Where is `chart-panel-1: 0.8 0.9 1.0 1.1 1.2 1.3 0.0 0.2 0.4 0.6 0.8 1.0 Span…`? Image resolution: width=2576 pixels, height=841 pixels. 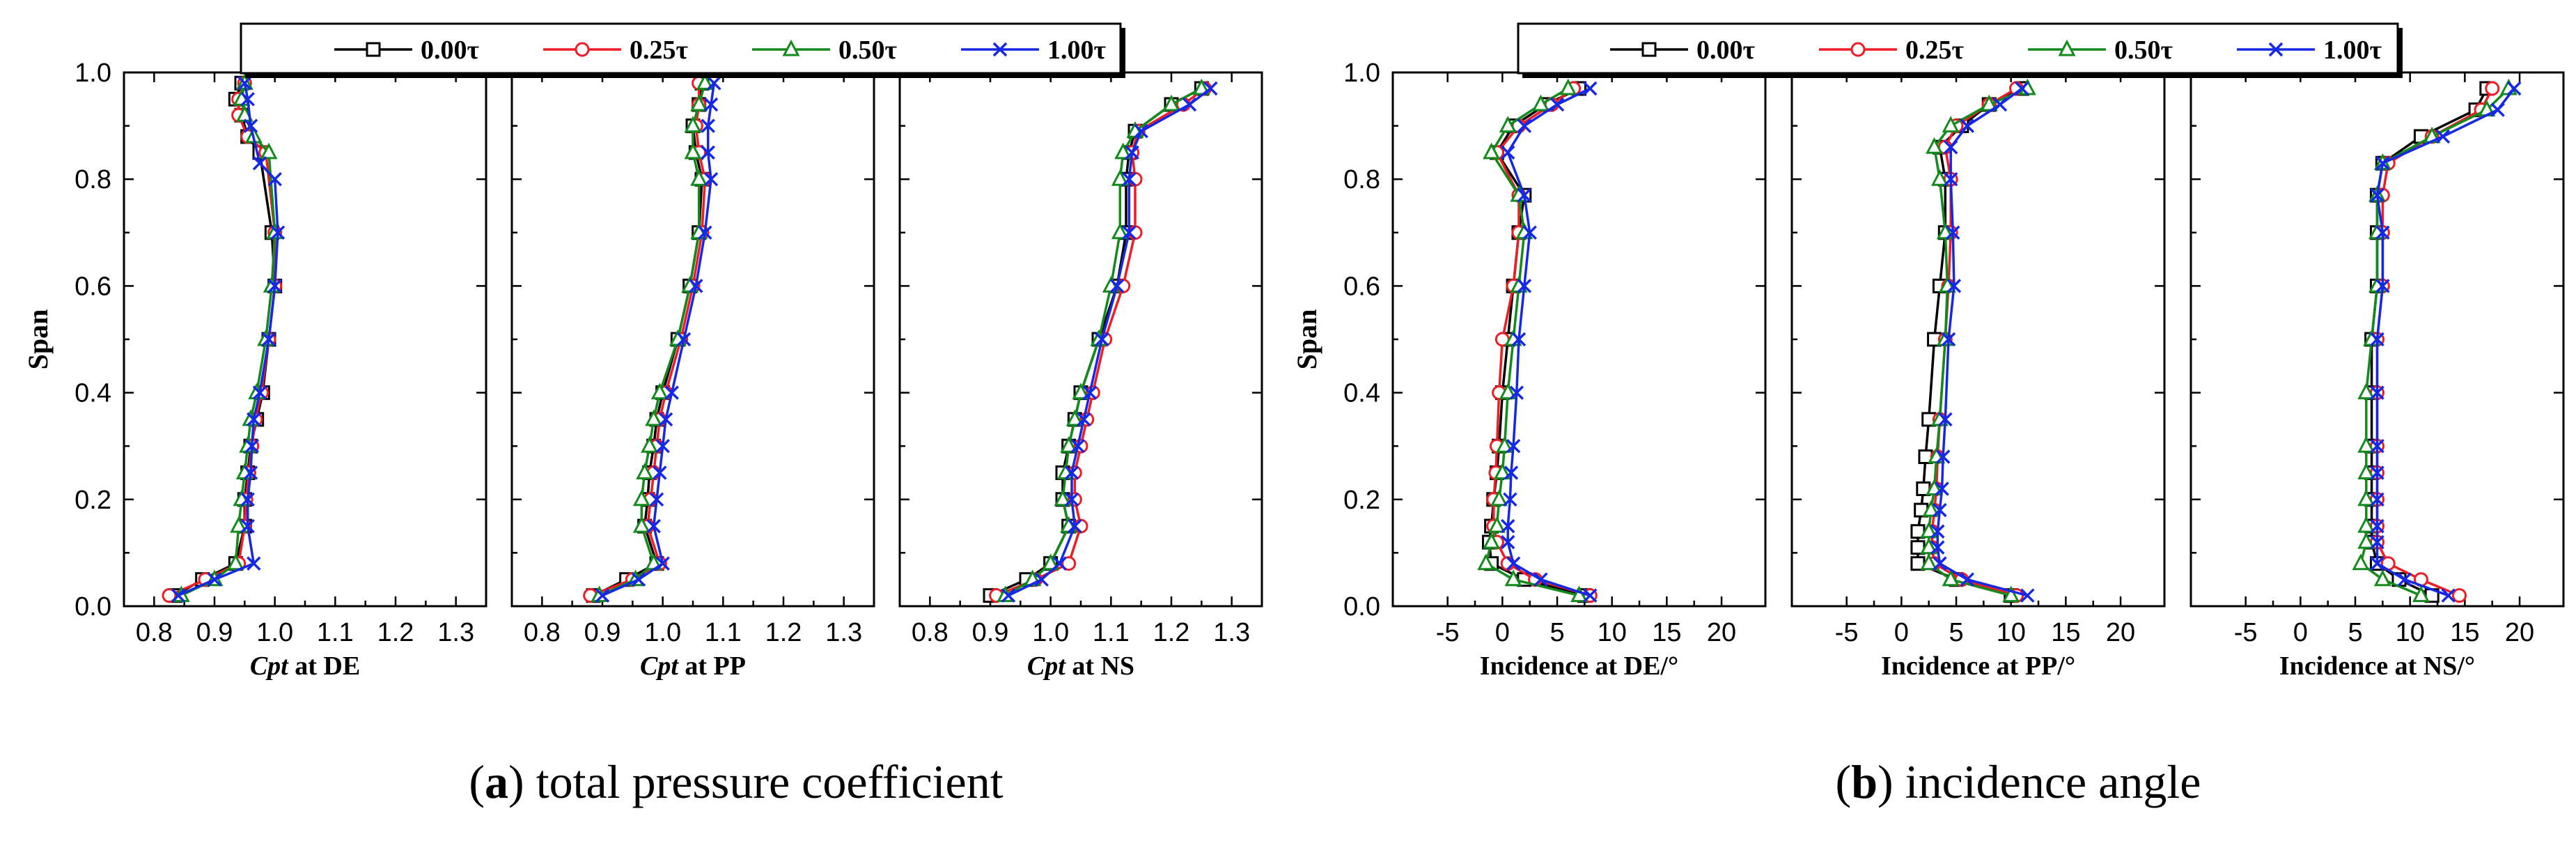
chart-panel-1: 0.8 0.9 1.0 1.1 1.2 1.3 0.0 0.2 0.4 0.6 0.8 1.0 Span… is located at coordinates (255, 370).